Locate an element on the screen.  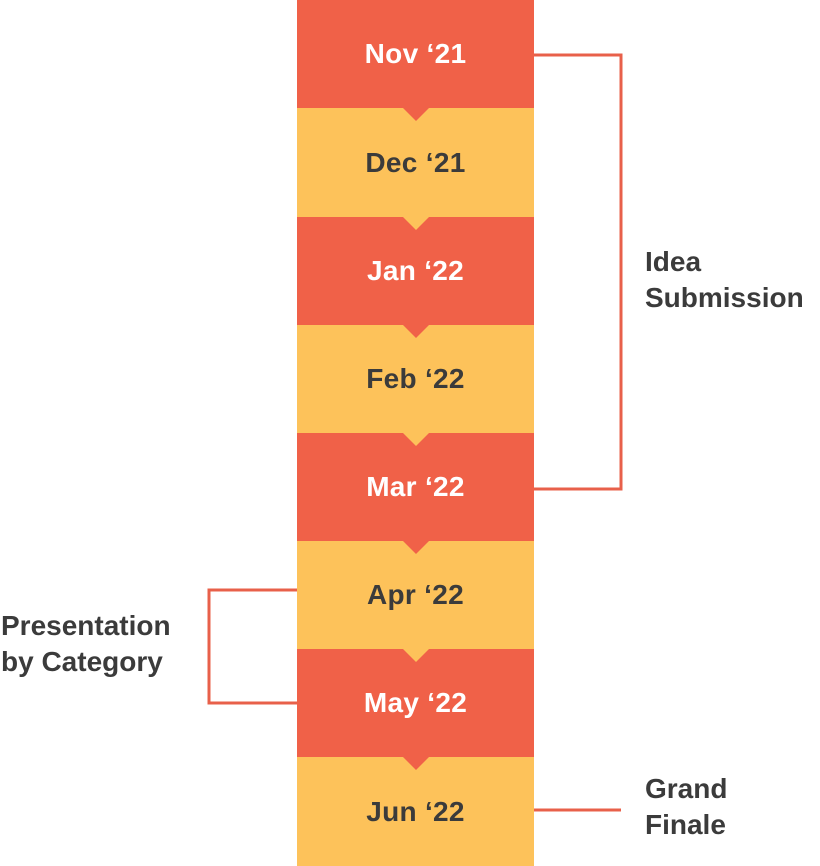
timeline-step-nov-21: Nov ‘21 is located at coordinates (415, 60).